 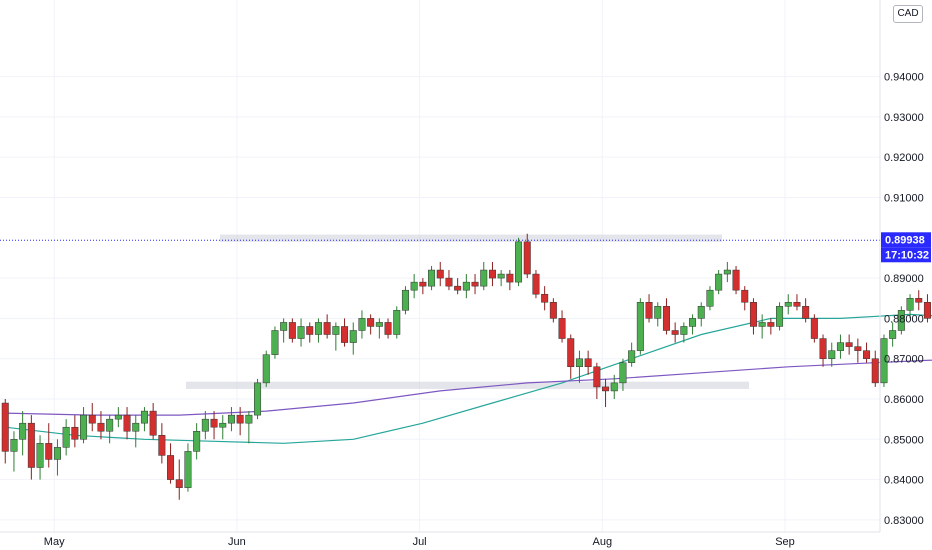 I want to click on y-tick-label: 0.94000, so click(x=904, y=78).